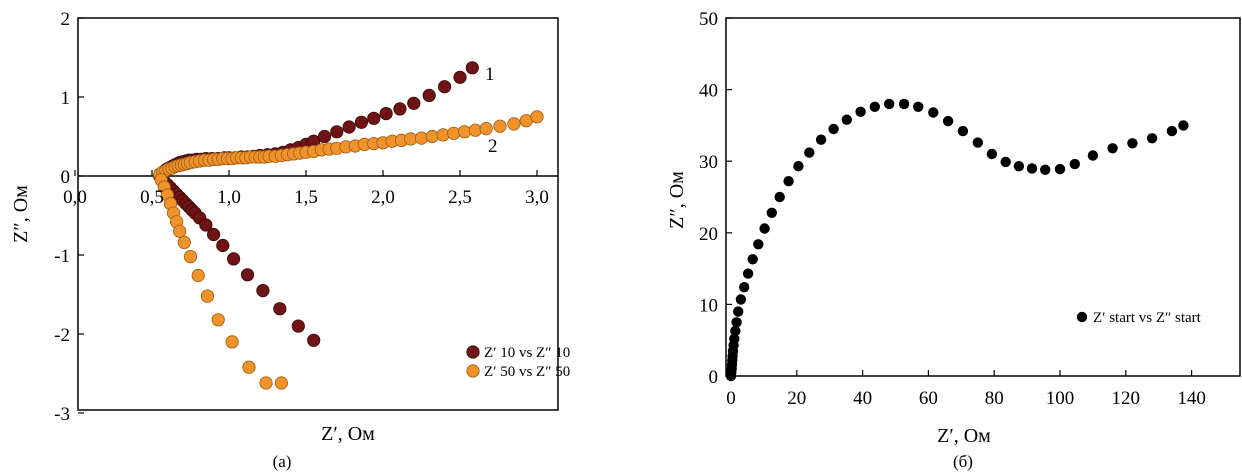 This screenshot has width=1242, height=474. I want to click on chart-b-xtick-label: 40, so click(862, 398).